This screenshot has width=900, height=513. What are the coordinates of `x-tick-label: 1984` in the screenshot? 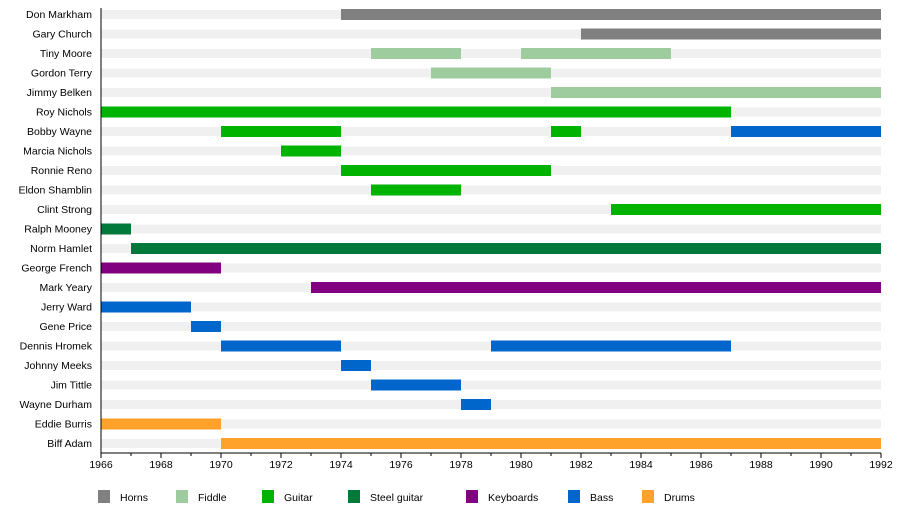 It's located at (641, 465).